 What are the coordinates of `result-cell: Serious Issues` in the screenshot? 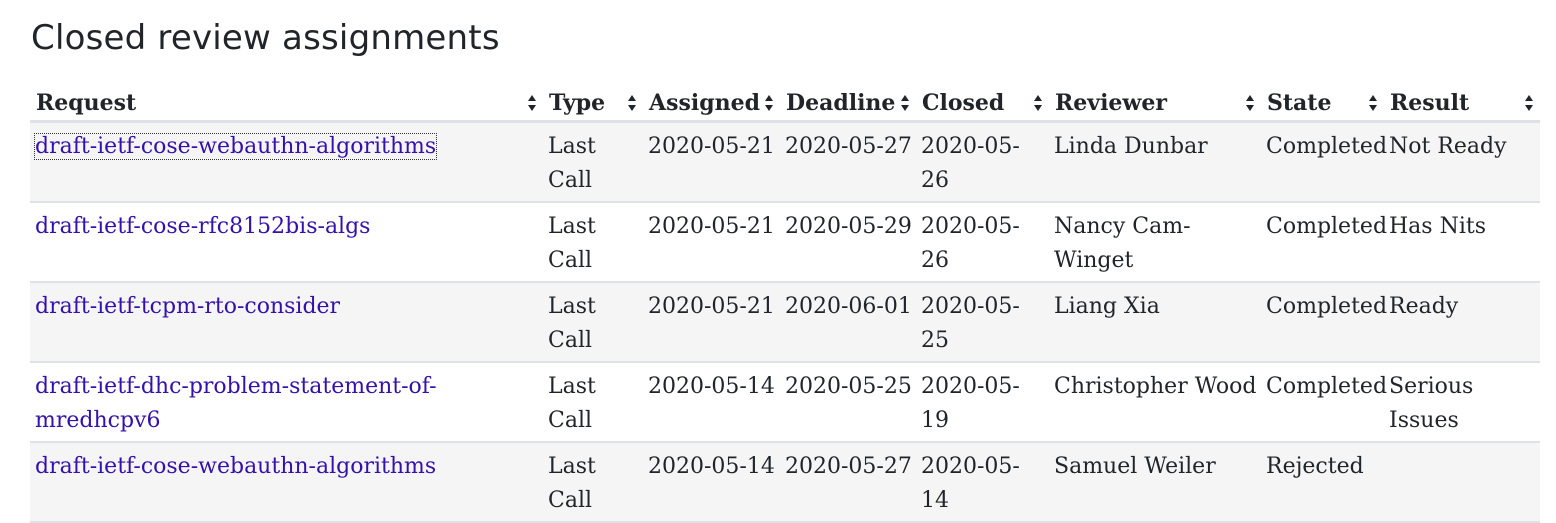 It's located at (1462, 402).